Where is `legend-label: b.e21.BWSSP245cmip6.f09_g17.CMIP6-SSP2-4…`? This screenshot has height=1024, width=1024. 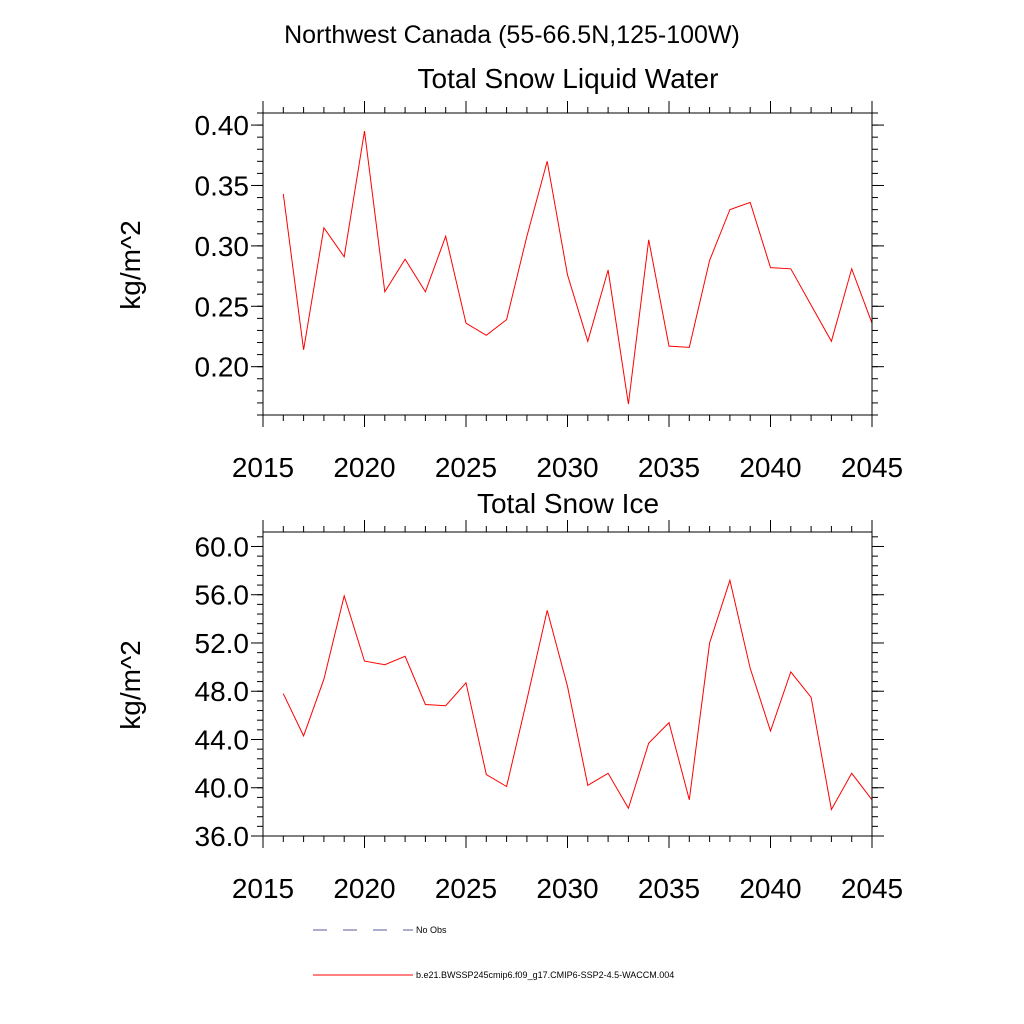
legend-label: b.e21.BWSSP245cmip6.f09_g17.CMIP6-SSP2-4… is located at coordinates (545, 975).